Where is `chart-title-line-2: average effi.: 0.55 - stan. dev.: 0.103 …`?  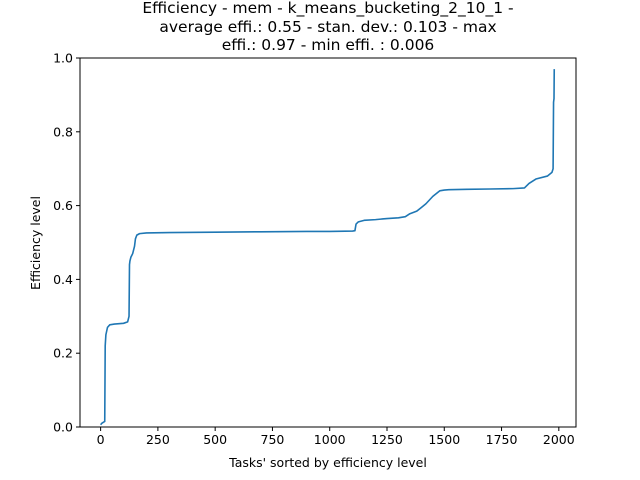
chart-title-line-2: average effi.: 0.55 - stan. dev.: 0.103 … is located at coordinates (327, 27).